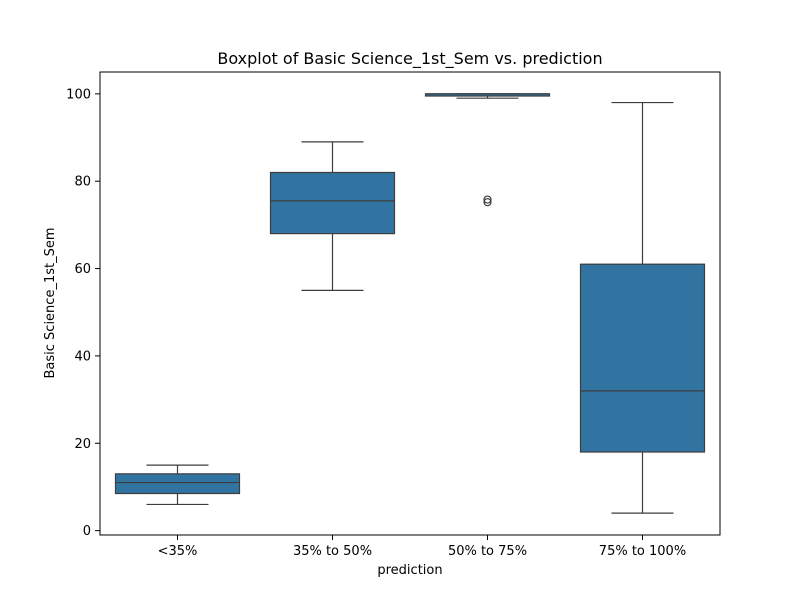 This screenshot has width=800, height=600. I want to click on x-tick-label: 35% to 50%, so click(332, 551).